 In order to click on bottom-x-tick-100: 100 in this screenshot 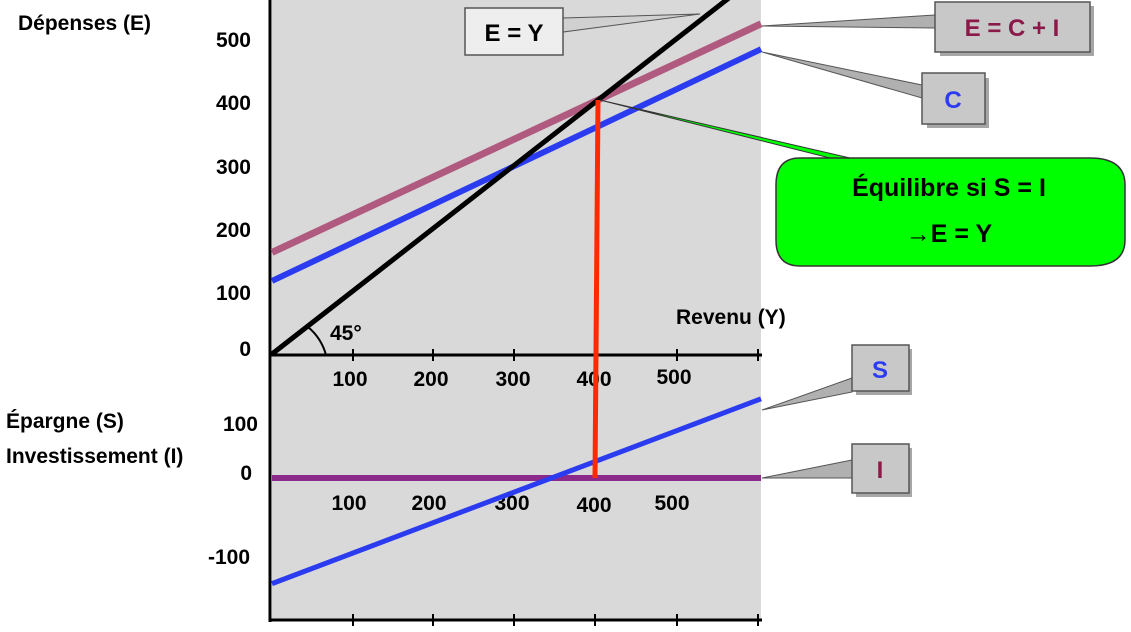, I will do `click(348, 503)`.